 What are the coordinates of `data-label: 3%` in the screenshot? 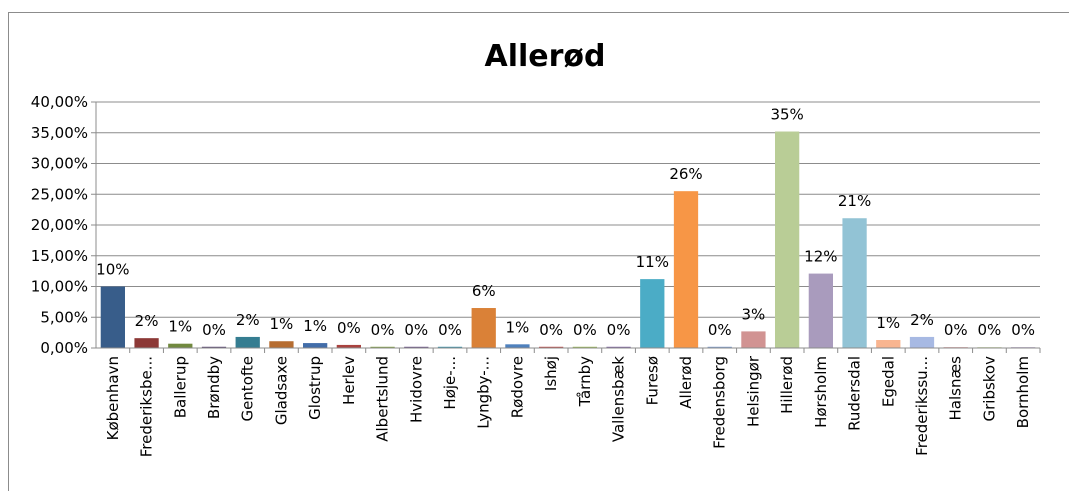 It's located at (754, 314).